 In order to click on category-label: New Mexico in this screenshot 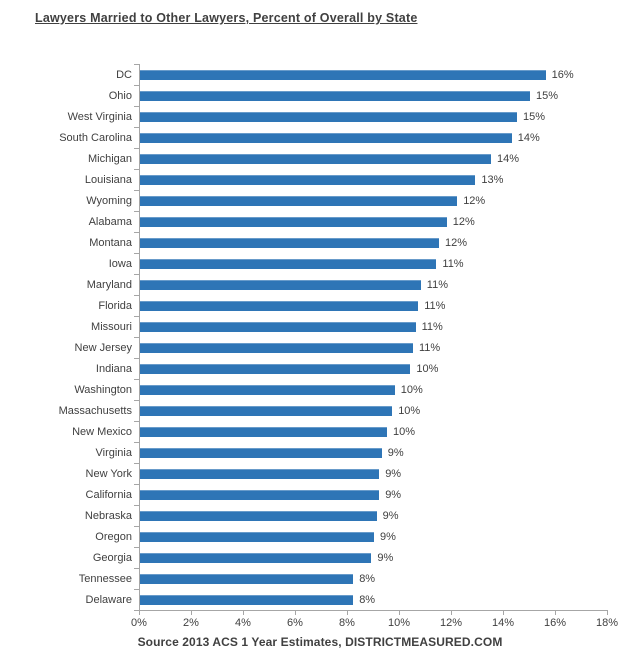, I will do `click(102, 431)`.